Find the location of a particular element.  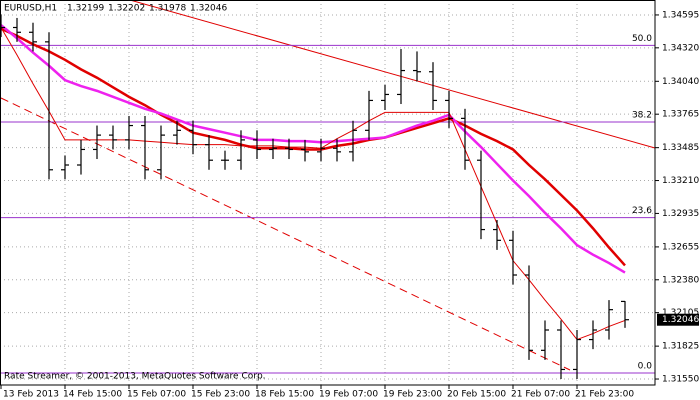

header-low: 1.31978 is located at coordinates (167, 9).